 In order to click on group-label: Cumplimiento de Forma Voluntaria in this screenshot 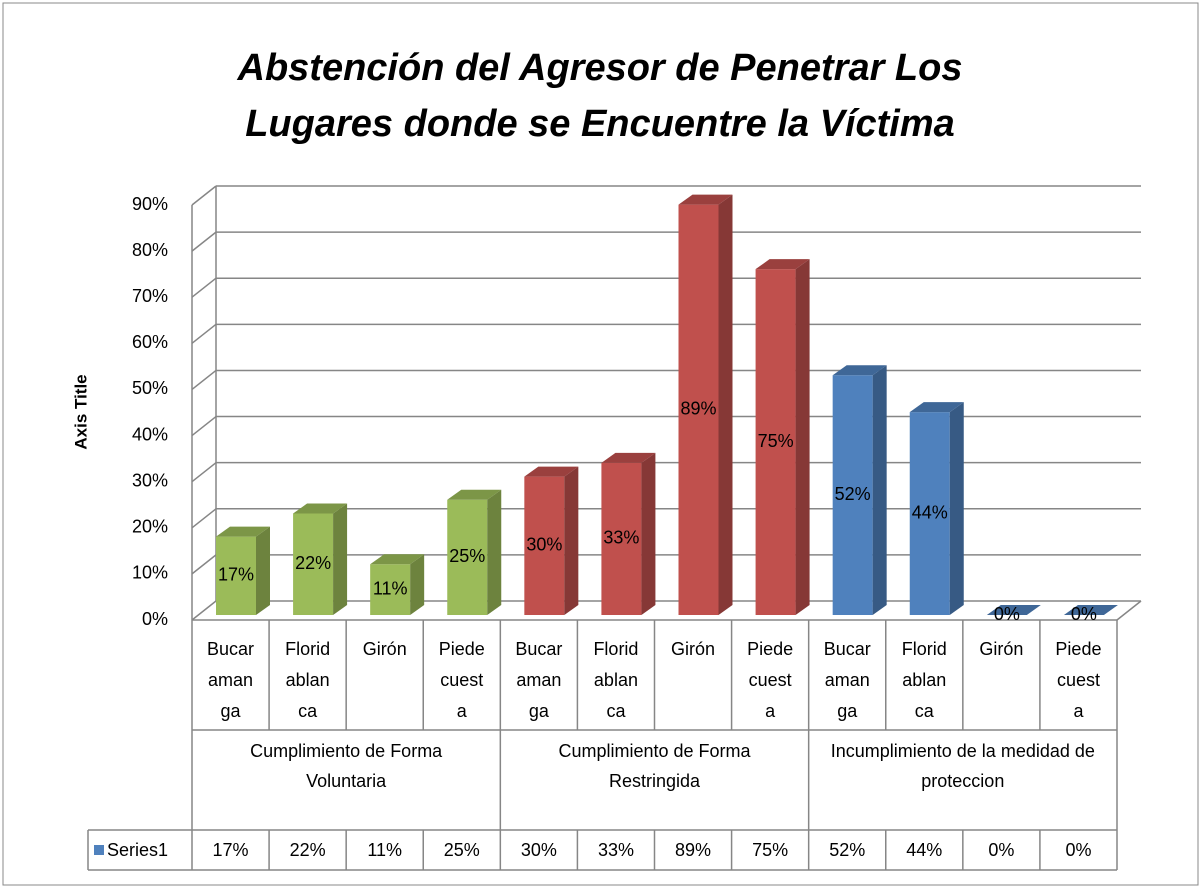, I will do `click(346, 766)`.